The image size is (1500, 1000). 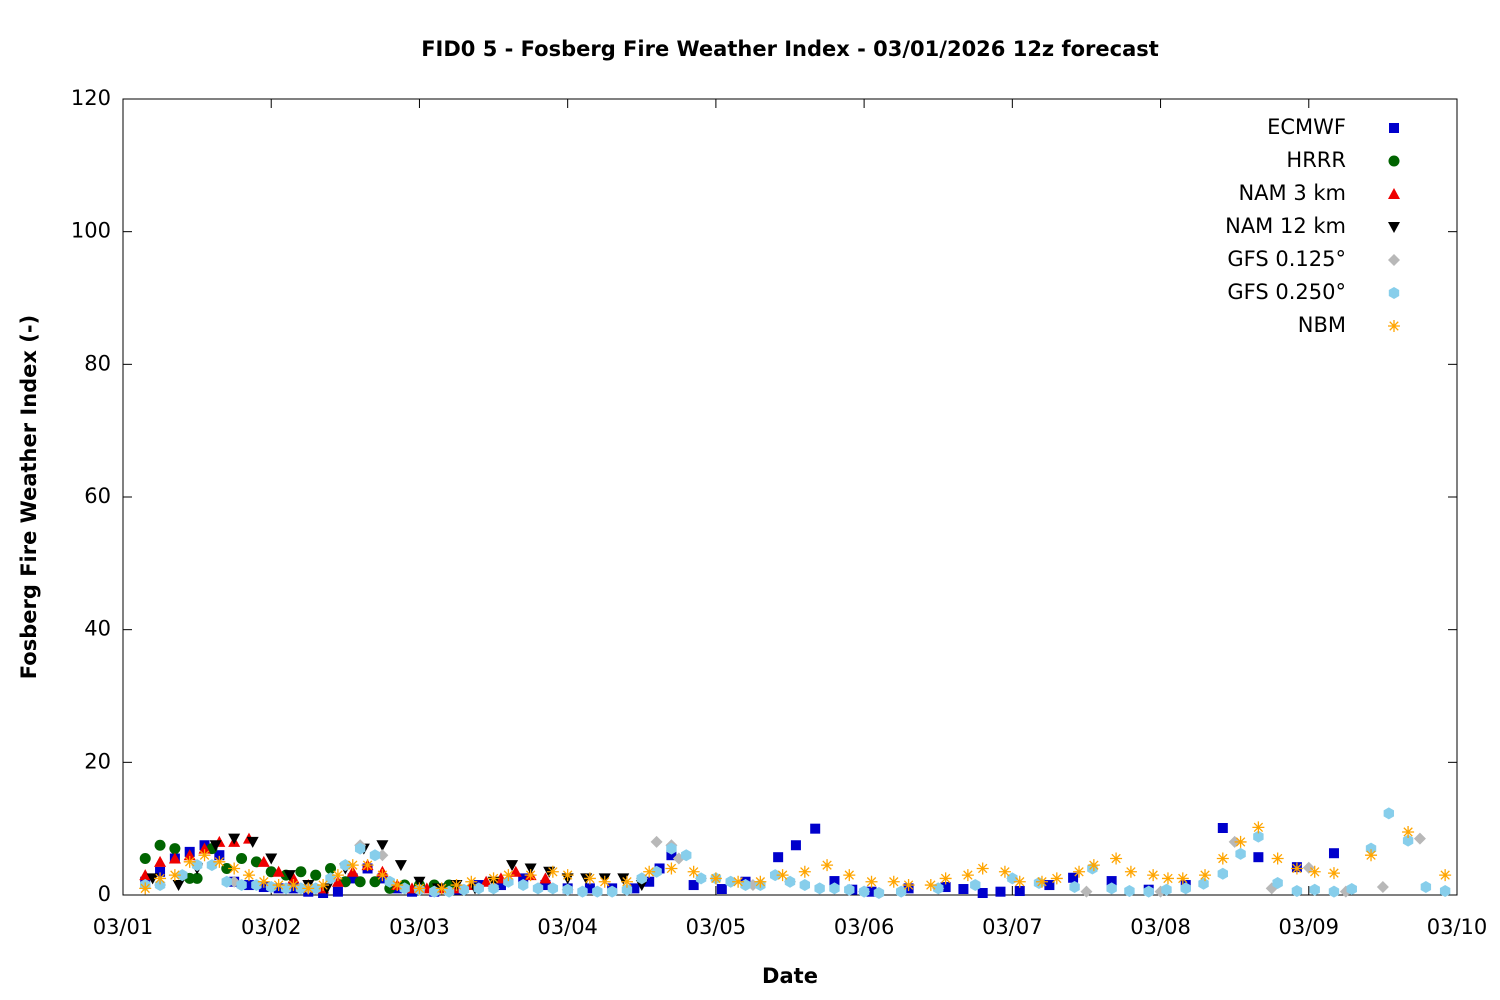 I want to click on x-tick-label: 03/05, so click(x=716, y=927).